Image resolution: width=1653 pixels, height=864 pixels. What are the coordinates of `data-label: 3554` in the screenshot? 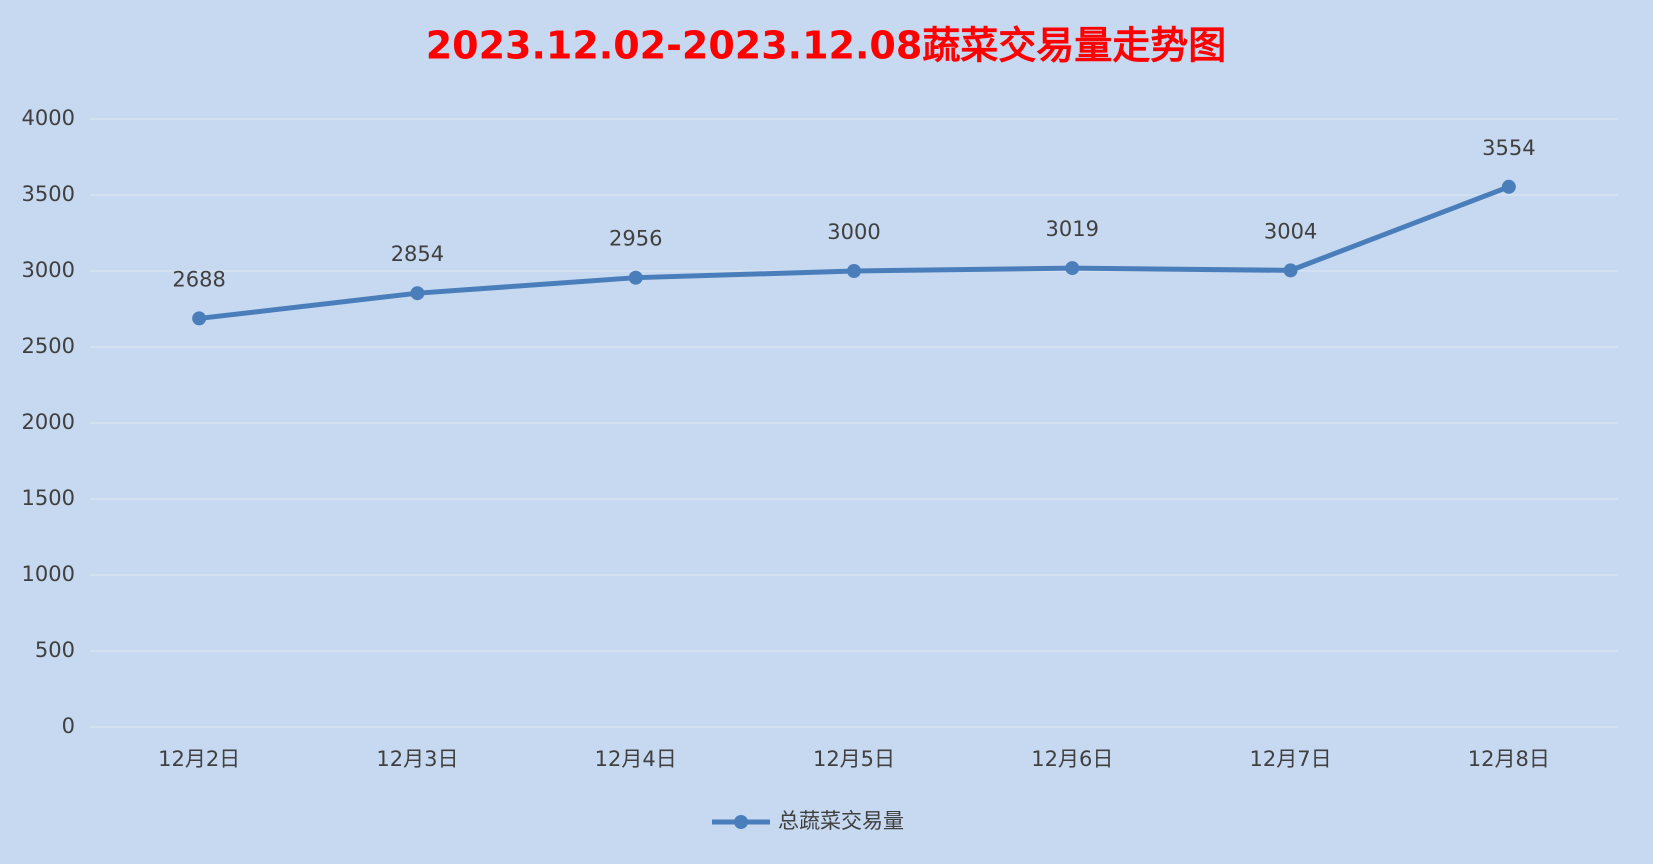 It's located at (1508, 148).